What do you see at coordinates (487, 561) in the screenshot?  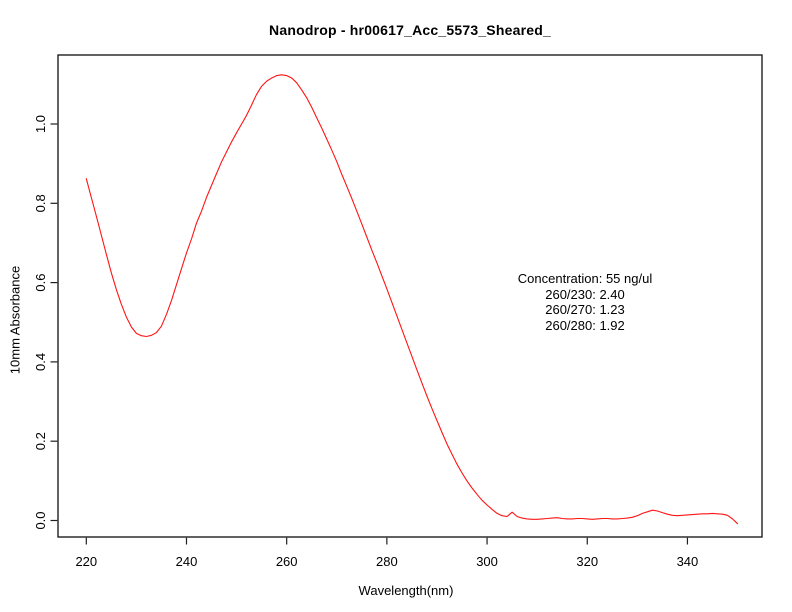 I see `x-tick-label: 300` at bounding box center [487, 561].